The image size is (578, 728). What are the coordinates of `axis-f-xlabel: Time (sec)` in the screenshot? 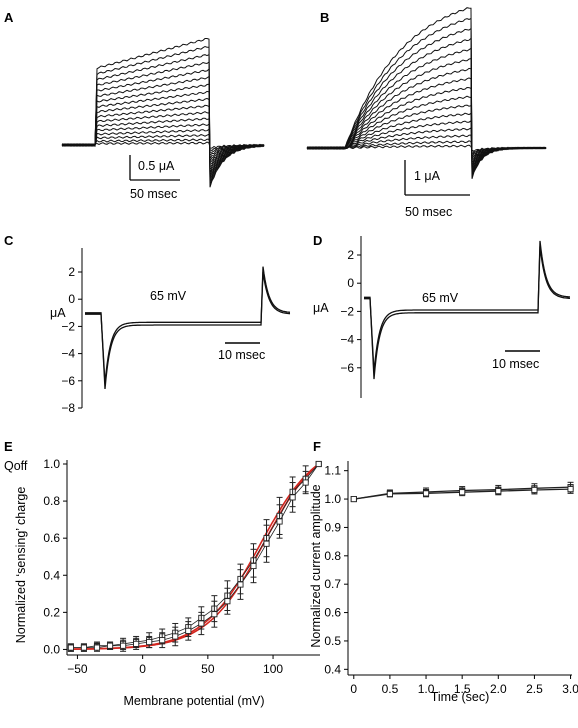 It's located at (460, 697).